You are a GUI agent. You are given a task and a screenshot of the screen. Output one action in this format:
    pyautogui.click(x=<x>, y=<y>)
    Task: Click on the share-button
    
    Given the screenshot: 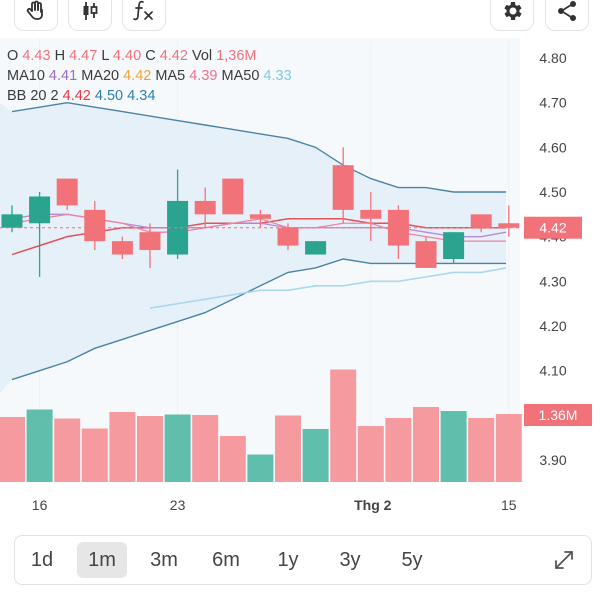 What is the action you would take?
    pyautogui.click(x=567, y=15)
    